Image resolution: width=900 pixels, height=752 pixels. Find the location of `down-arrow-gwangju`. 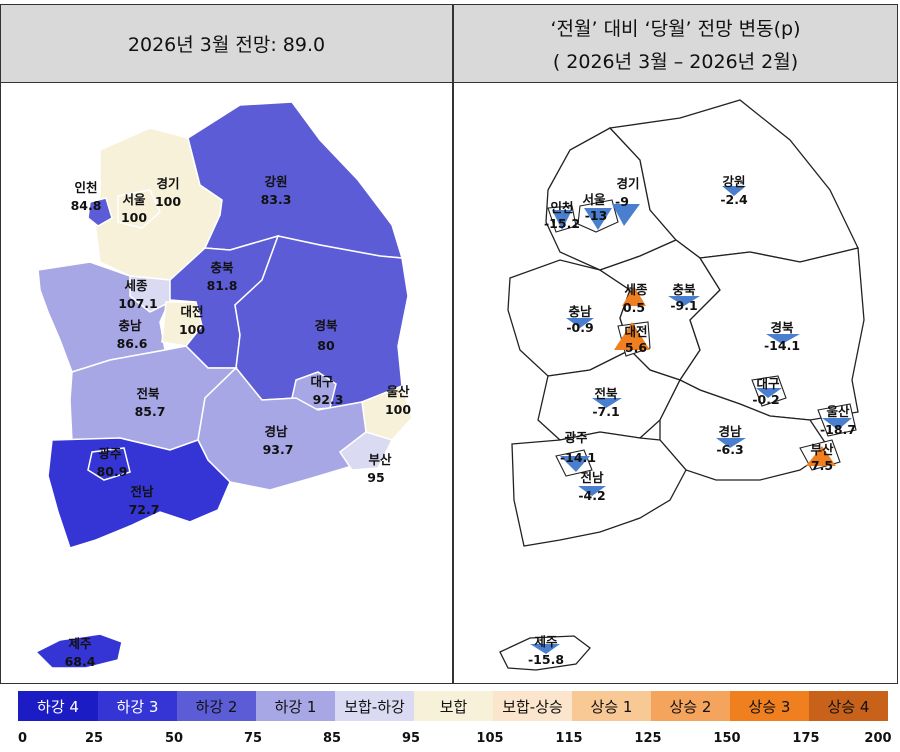

down-arrow-gwangju is located at coordinates (575, 464).